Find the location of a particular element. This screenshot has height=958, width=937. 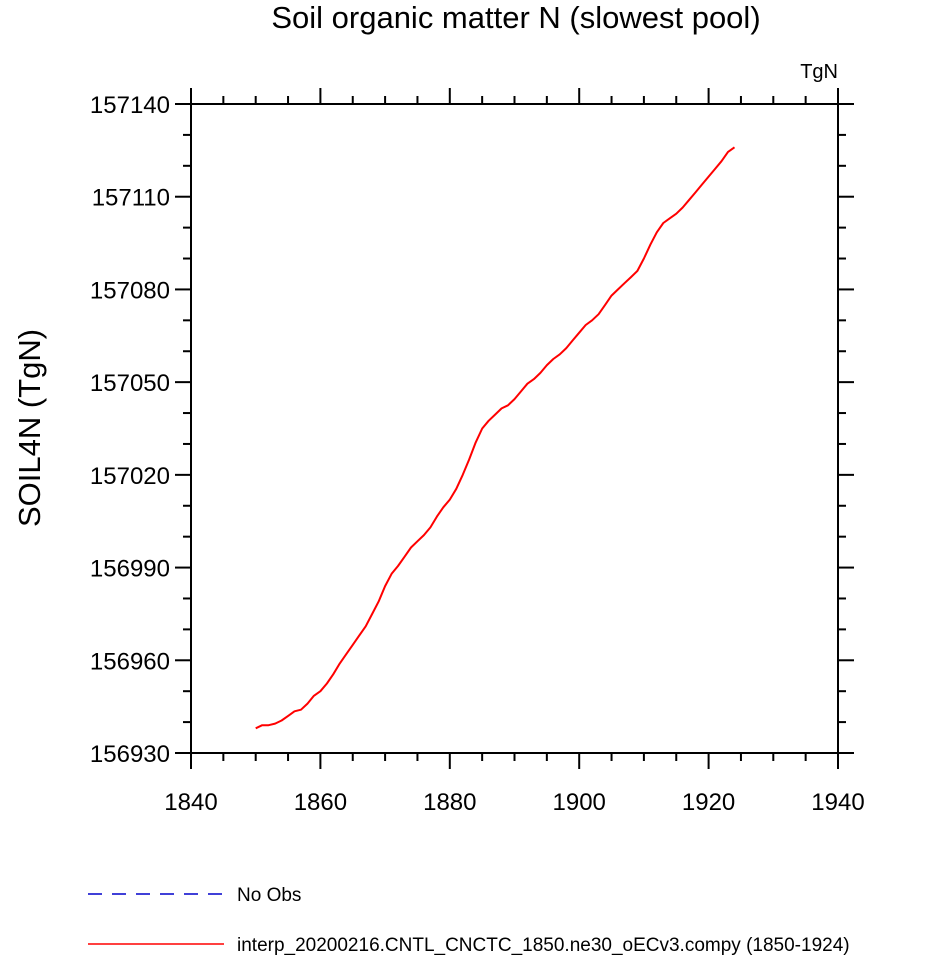

y-tick-label: 157140 is located at coordinates (130, 105).